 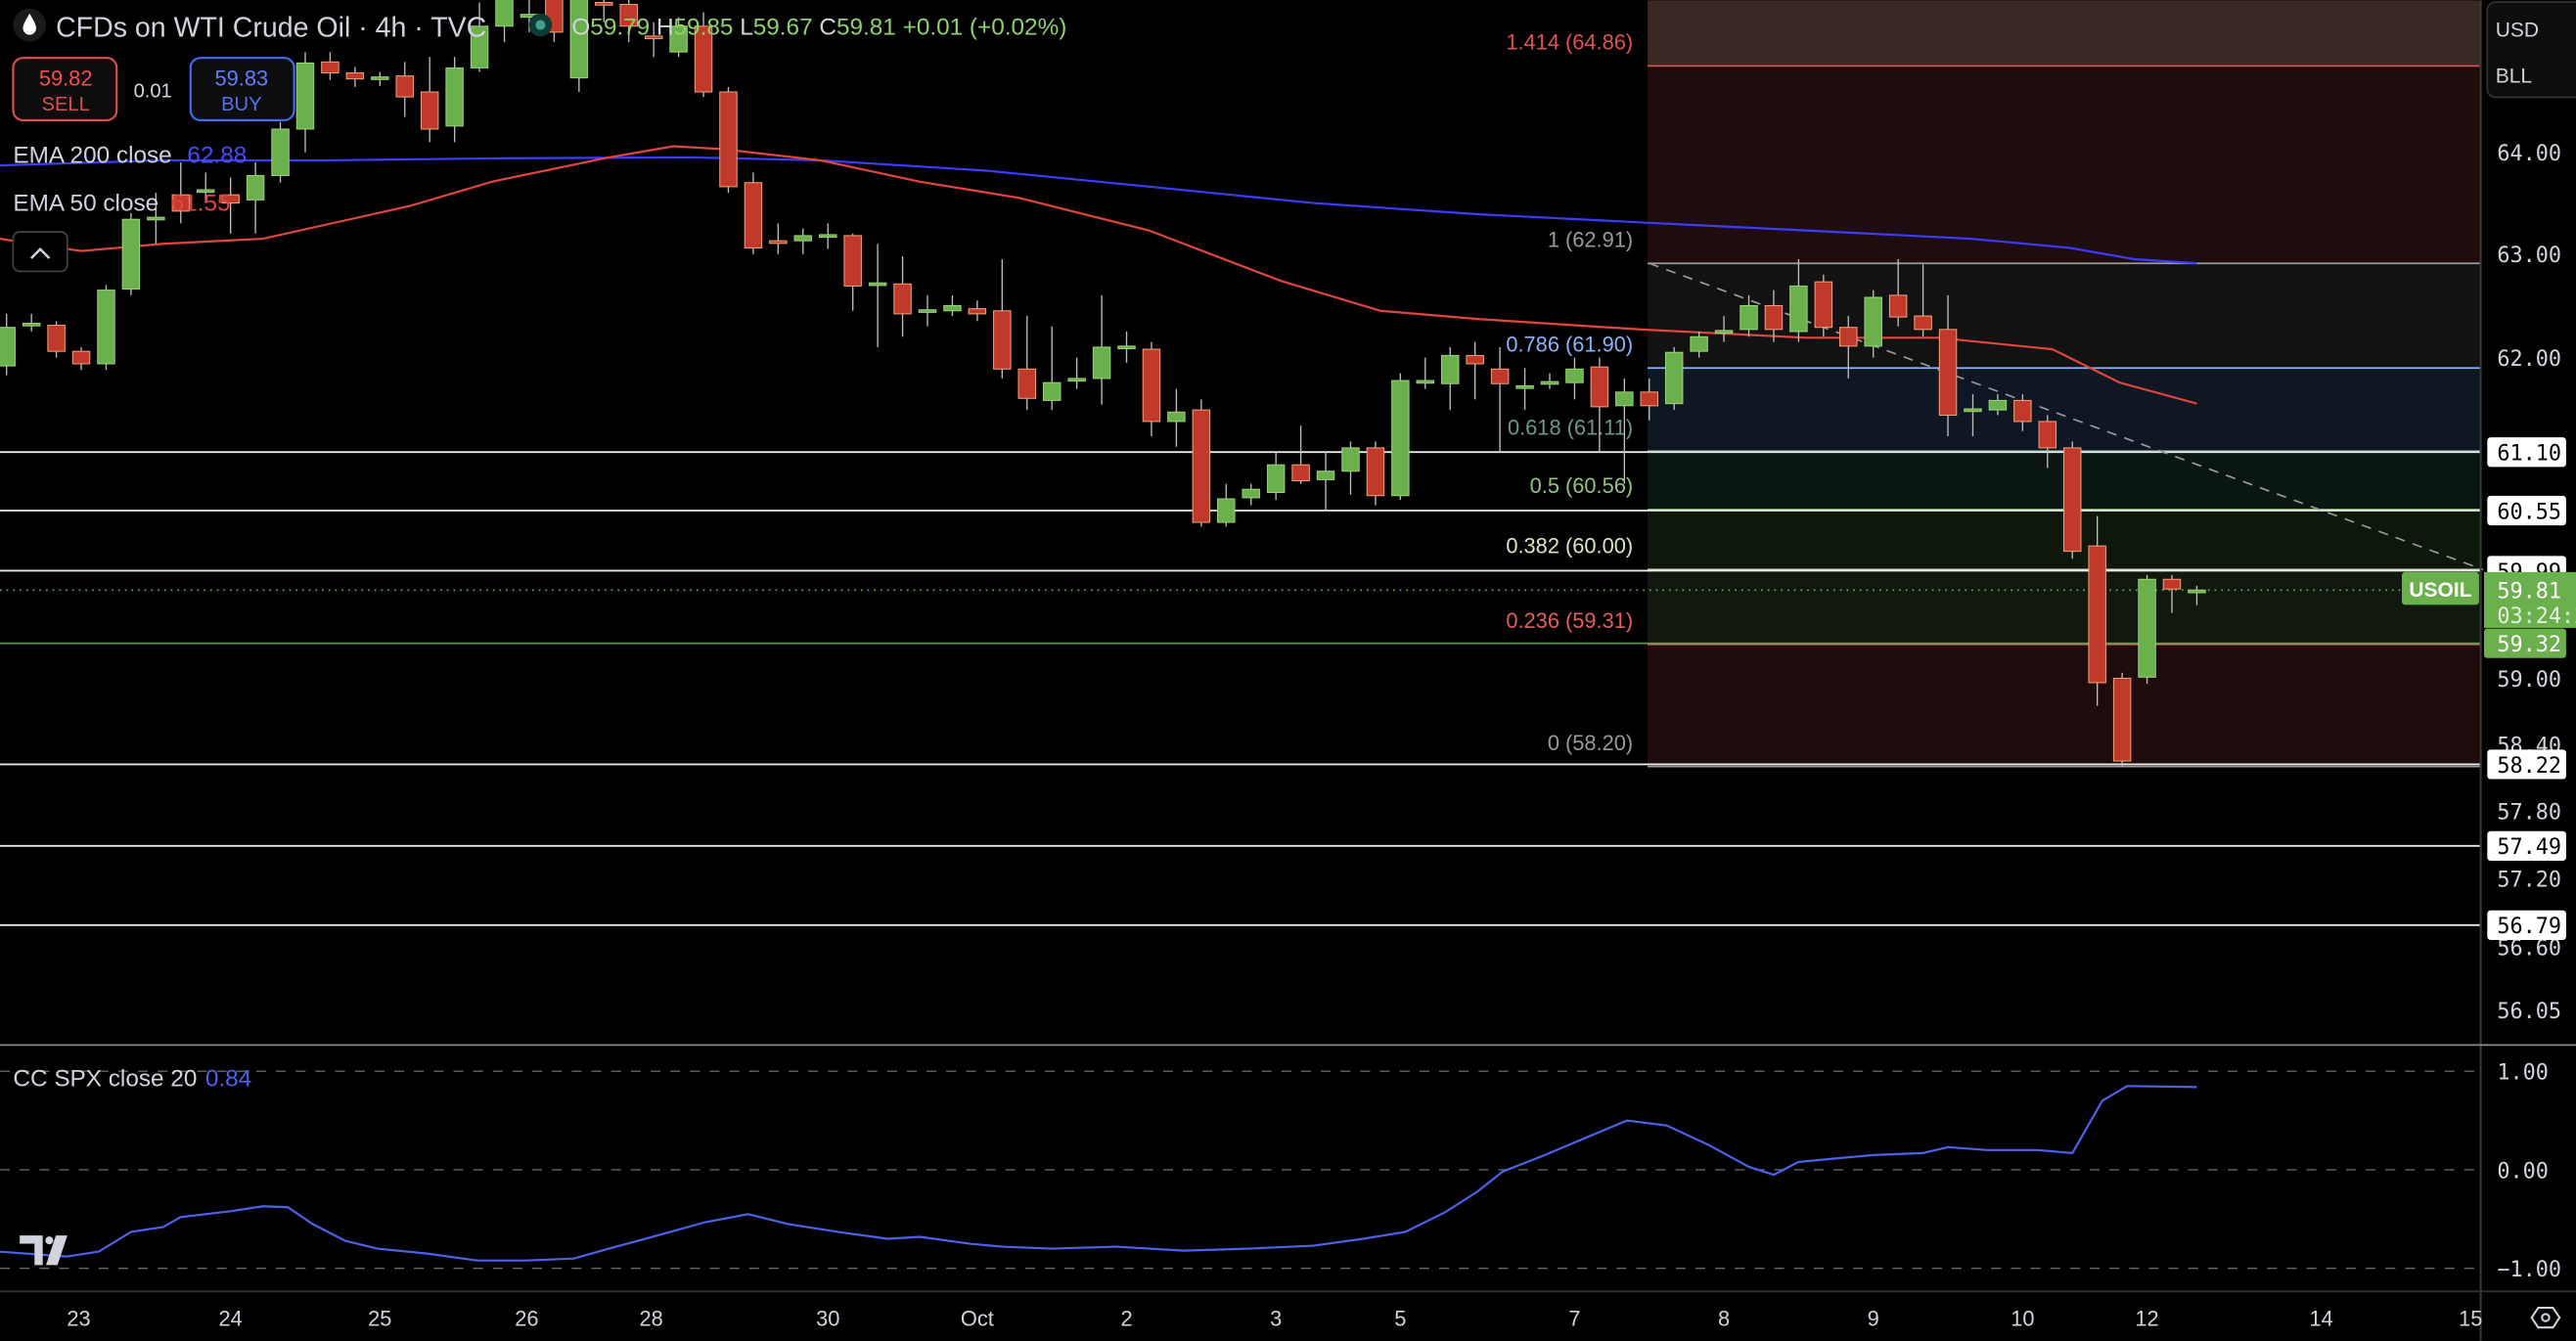 I want to click on cc-spx-legend: CC SPX close 20 0.84, so click(x=132, y=1078).